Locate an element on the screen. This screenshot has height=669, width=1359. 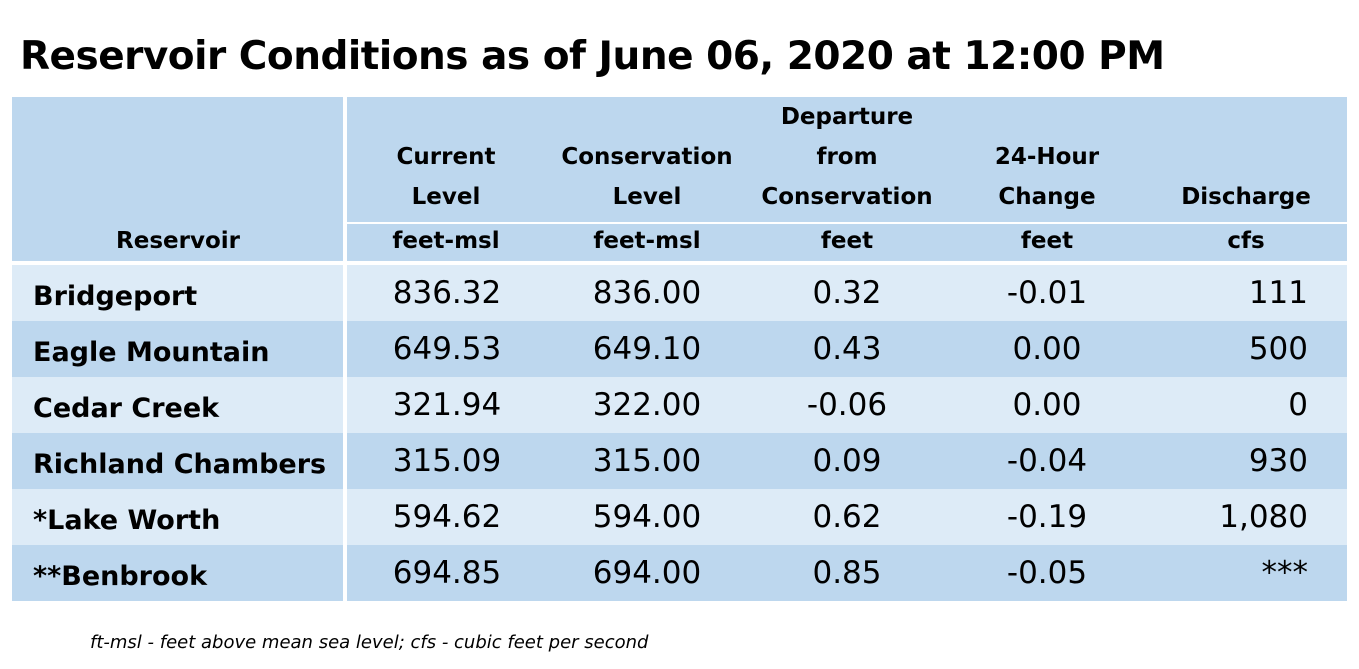
header-departure-line1: Departure is located at coordinates (847, 117).